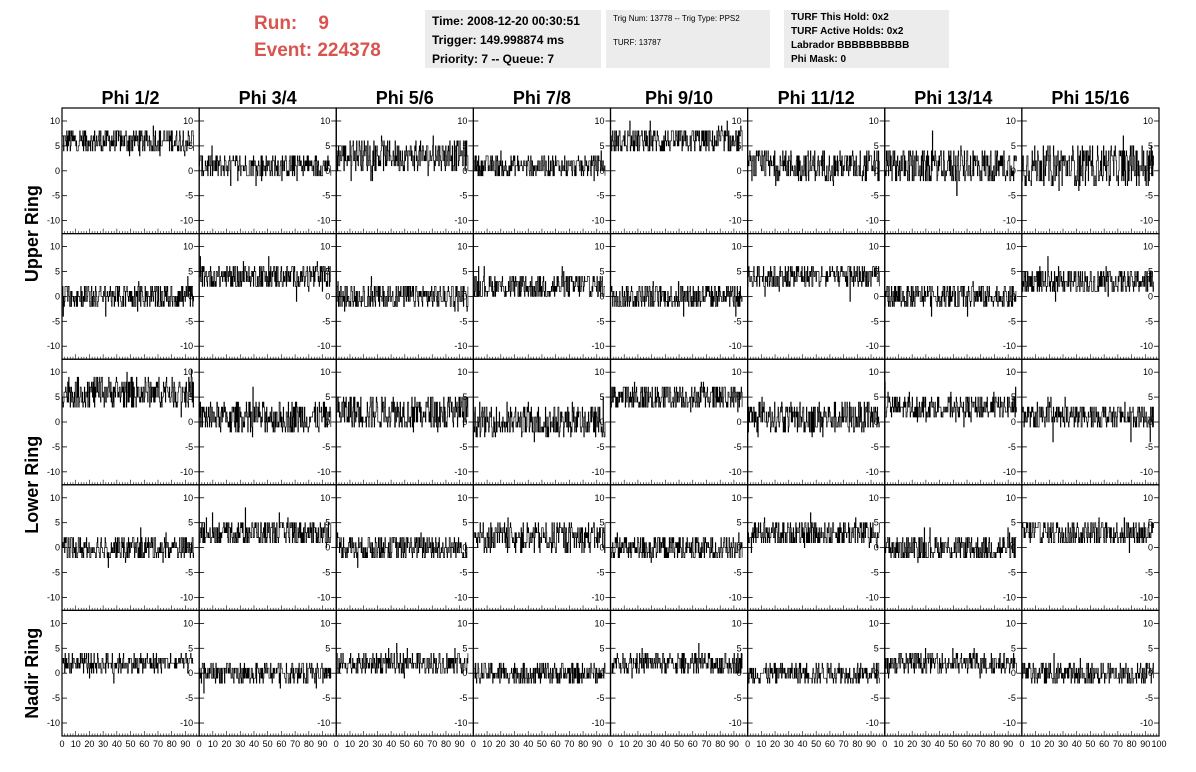 This screenshot has width=1196, height=772. What do you see at coordinates (283, 50) in the screenshot?
I see `event-label: Event:` at bounding box center [283, 50].